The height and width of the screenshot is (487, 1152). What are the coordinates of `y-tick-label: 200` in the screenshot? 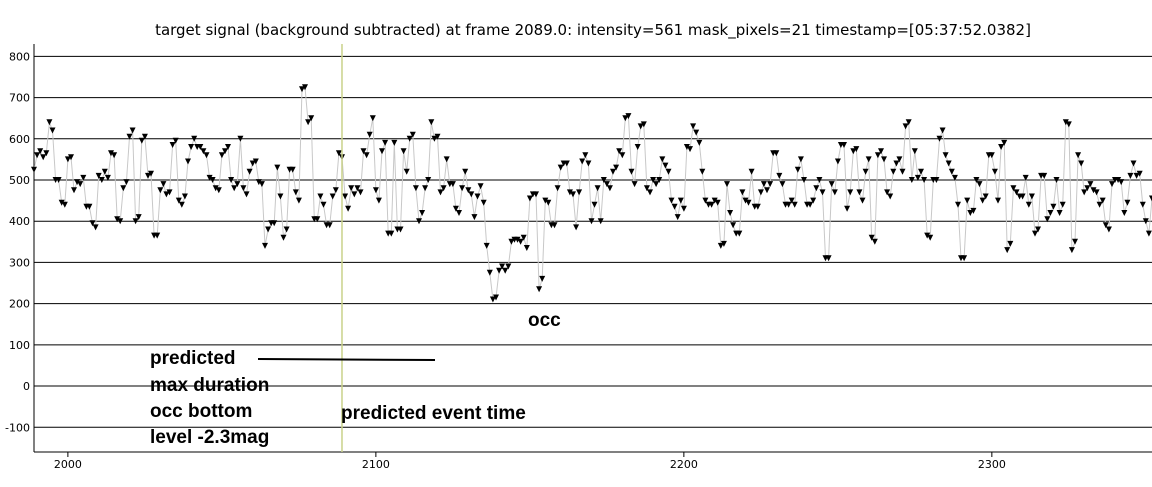 It's located at (19, 304).